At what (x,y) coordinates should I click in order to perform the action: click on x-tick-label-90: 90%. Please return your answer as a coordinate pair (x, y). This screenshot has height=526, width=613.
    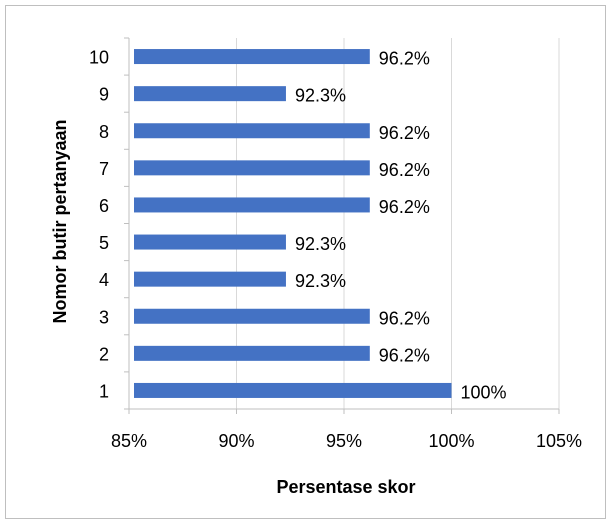
    Looking at the image, I should click on (236, 441).